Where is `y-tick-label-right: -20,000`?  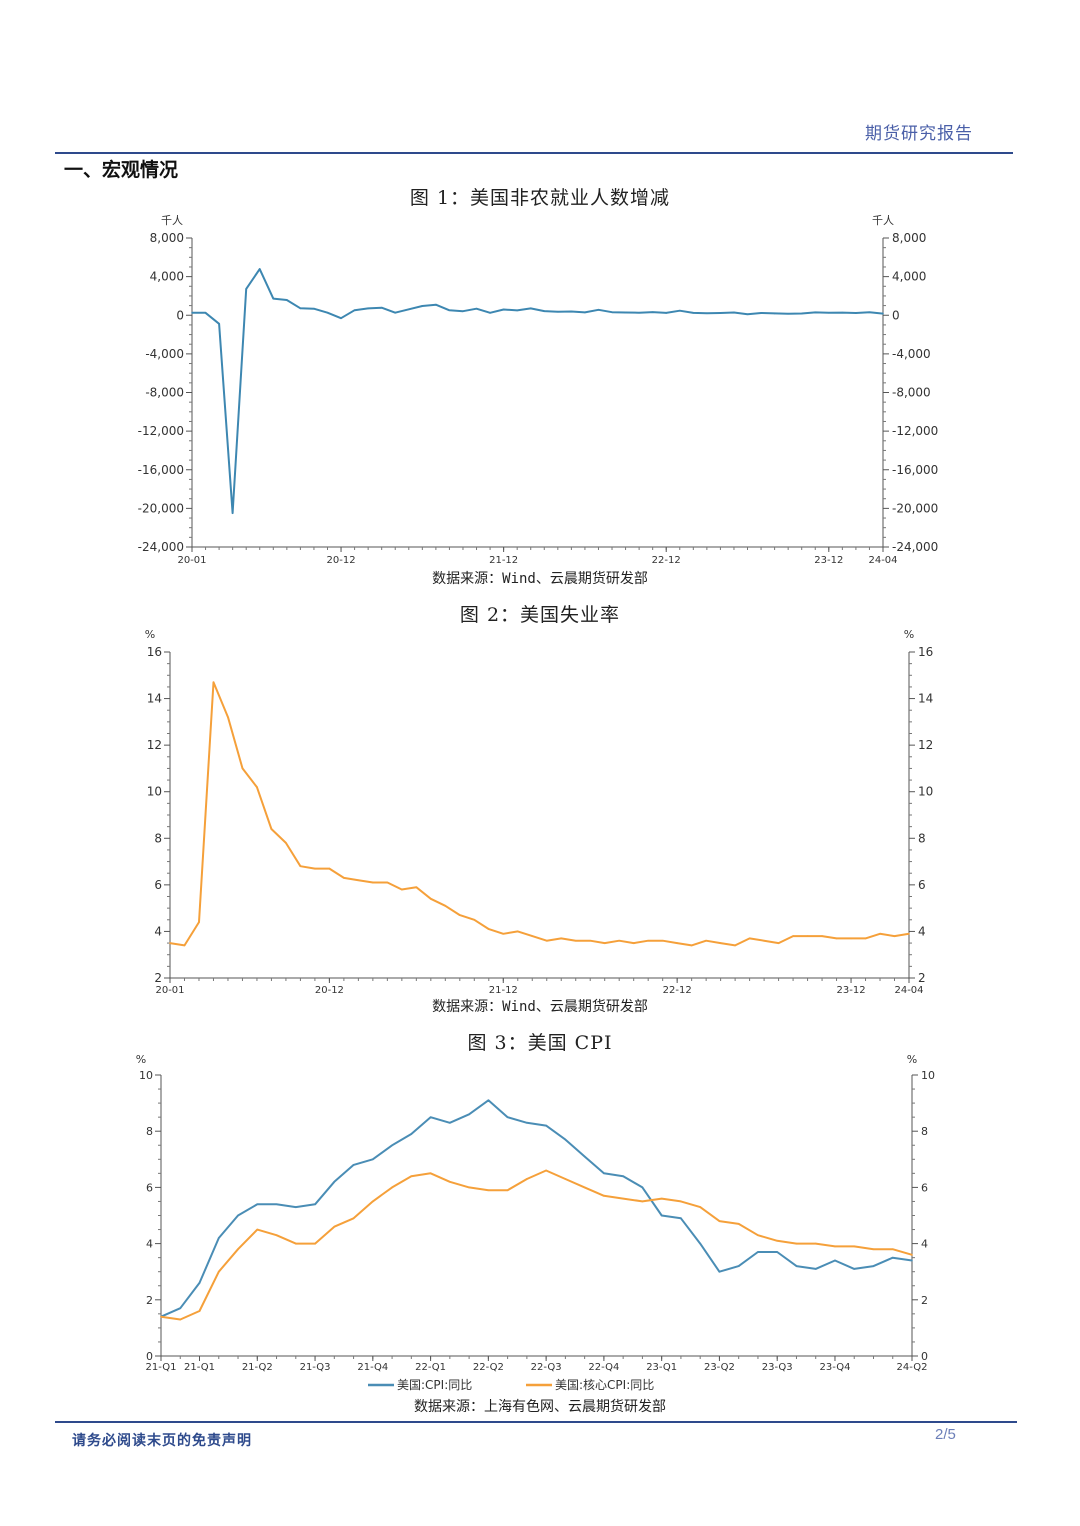
y-tick-label-right: -20,000 is located at coordinates (915, 508).